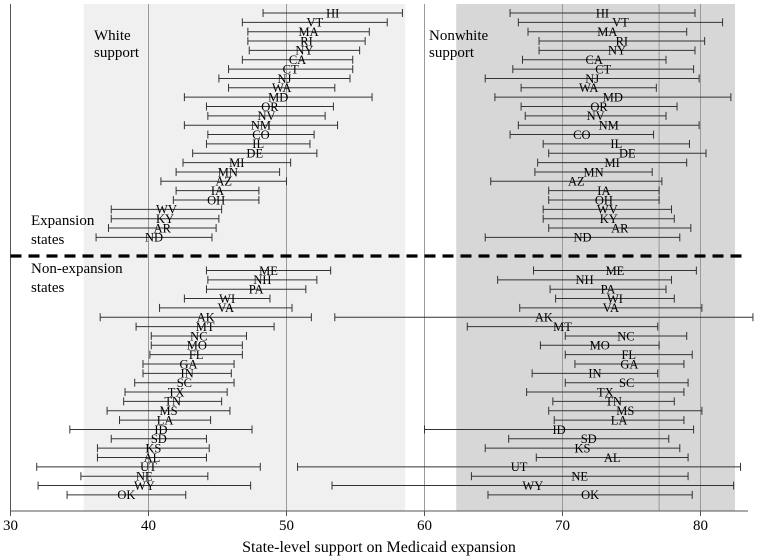 The width and height of the screenshot is (768, 560). I want to click on nonwhite-errorbar-CO, so click(582, 134).